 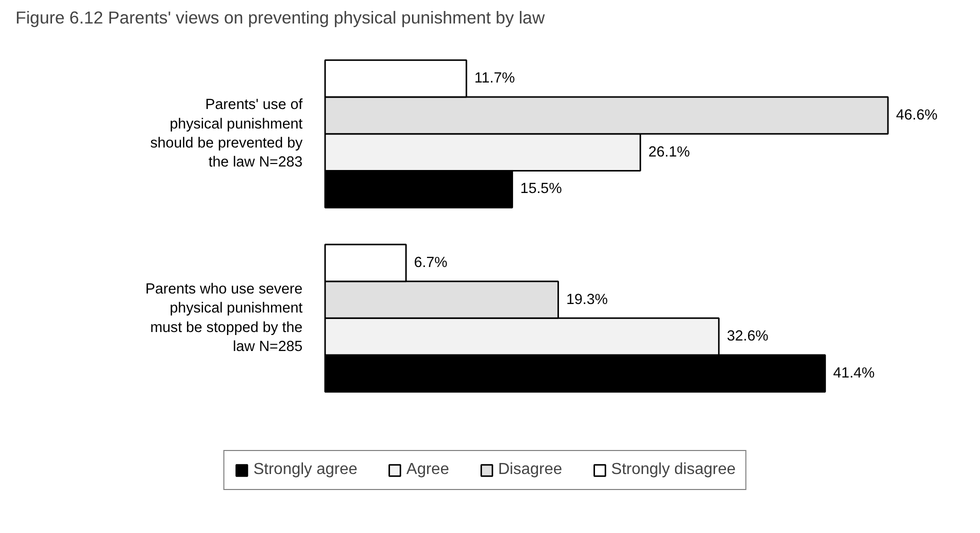 I want to click on data-label: 6.7%, so click(x=431, y=262).